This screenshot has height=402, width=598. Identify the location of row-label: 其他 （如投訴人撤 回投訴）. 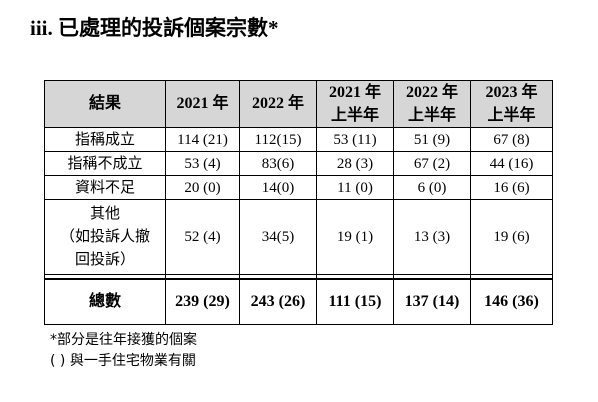
(105, 237).